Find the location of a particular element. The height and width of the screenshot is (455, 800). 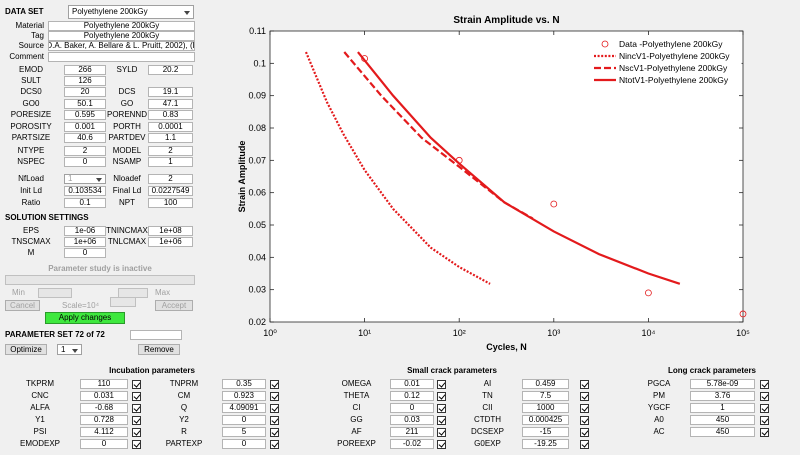

button: Accept is located at coordinates (174, 305).